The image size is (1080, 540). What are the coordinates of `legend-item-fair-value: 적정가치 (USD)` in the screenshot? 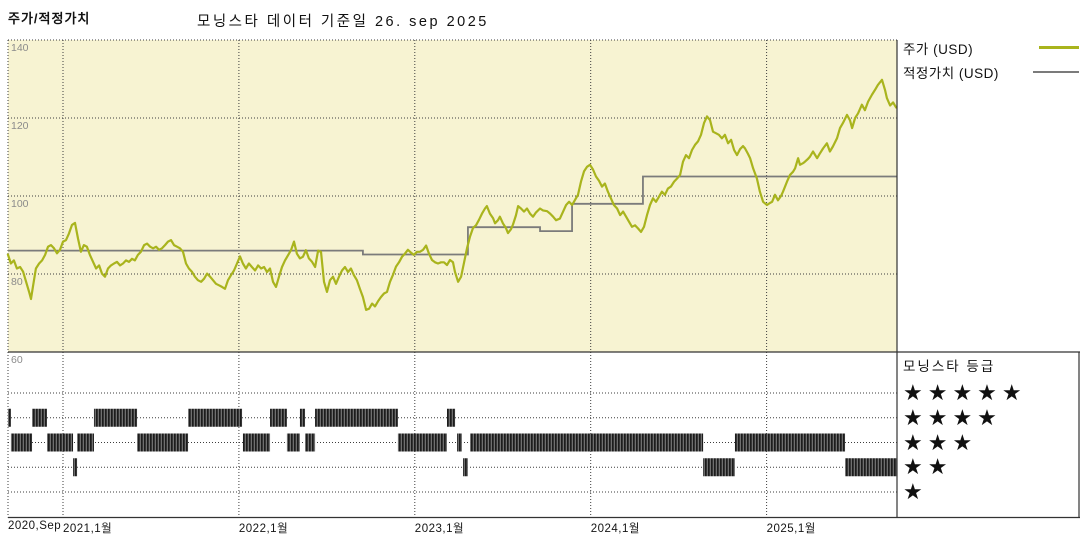 It's located at (991, 72).